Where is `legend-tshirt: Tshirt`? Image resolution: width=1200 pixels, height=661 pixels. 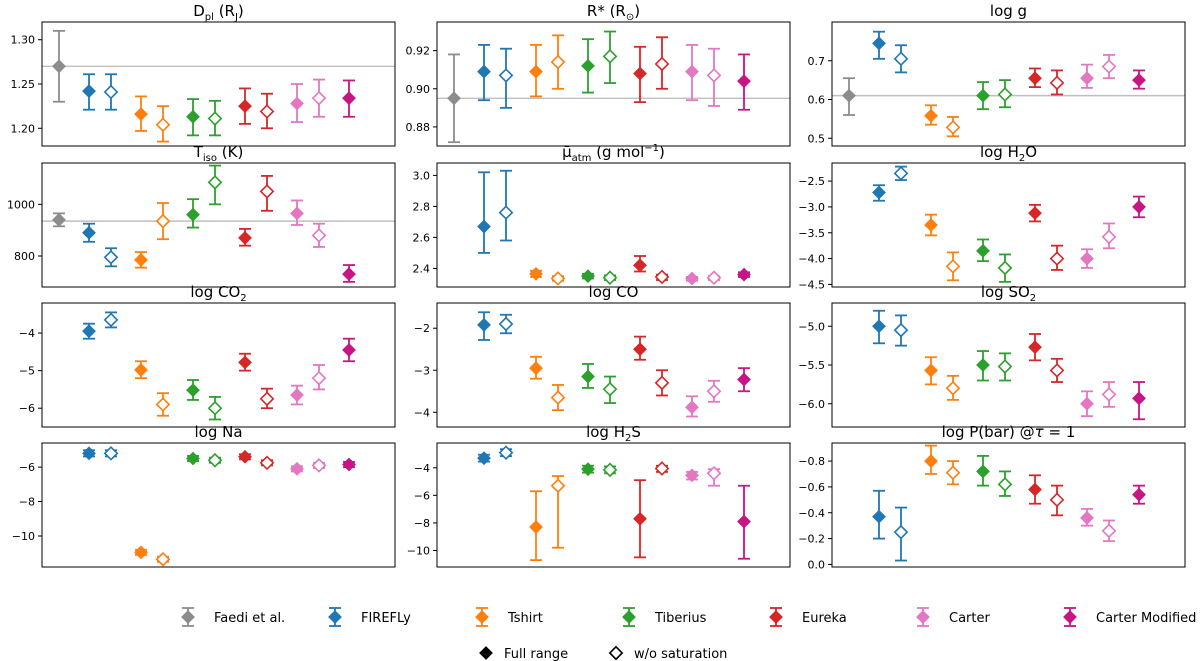
legend-tshirt: Tshirt is located at coordinates (509, 617).